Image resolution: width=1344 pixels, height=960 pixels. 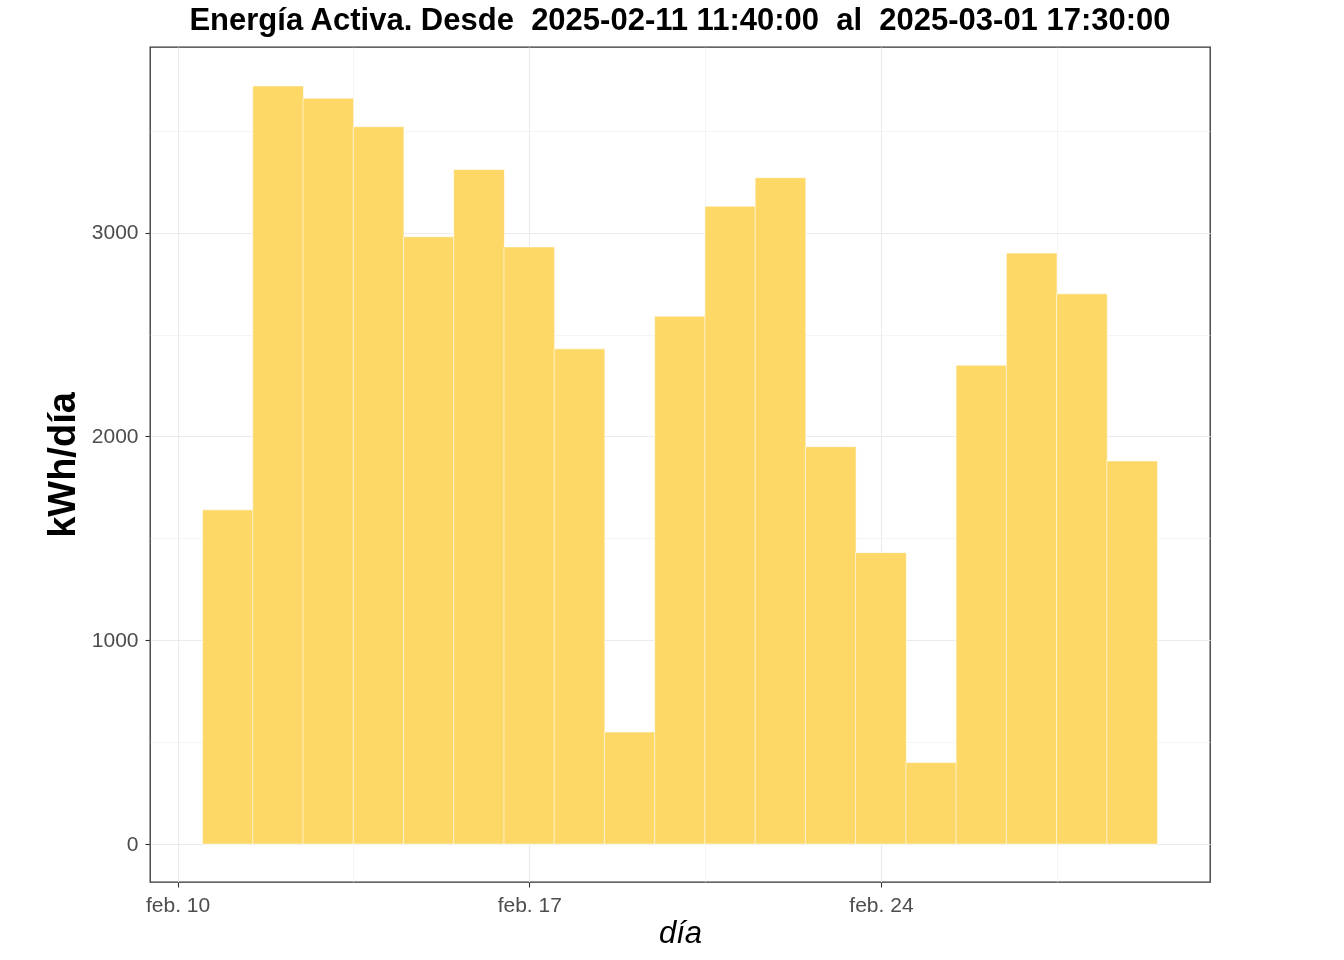 I want to click on x-axis-title: día, so click(x=680, y=932).